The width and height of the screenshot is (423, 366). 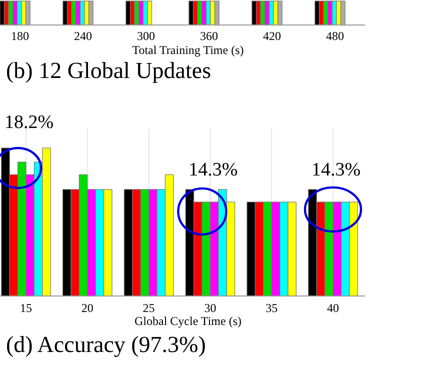 I want to click on text: 18.2%, so click(x=29, y=122).